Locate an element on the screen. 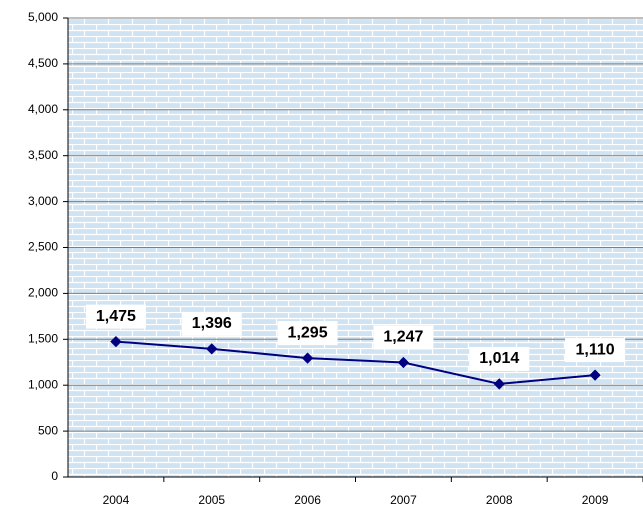 The width and height of the screenshot is (643, 511). value-label: 1,247 is located at coordinates (403, 337).